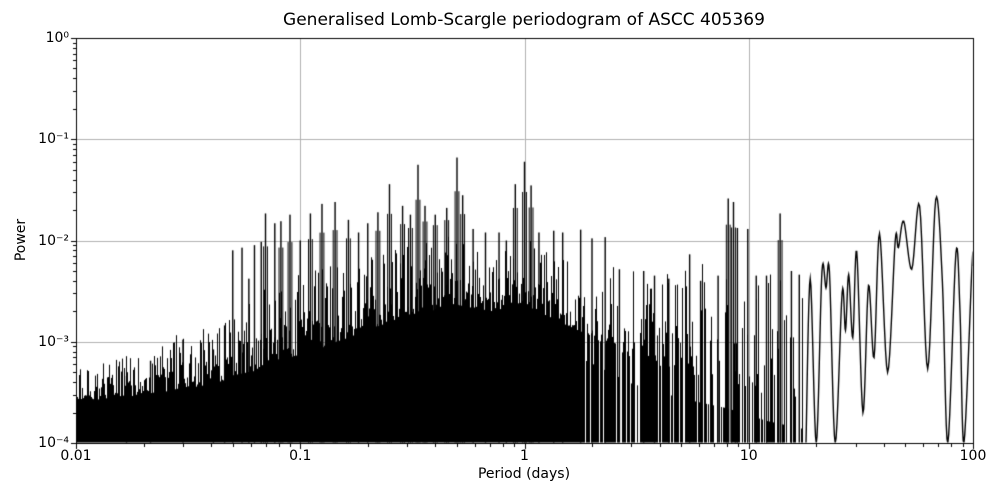 The width and height of the screenshot is (1000, 500). I want to click on y-tick-label: 10⁻³, so click(53, 341).